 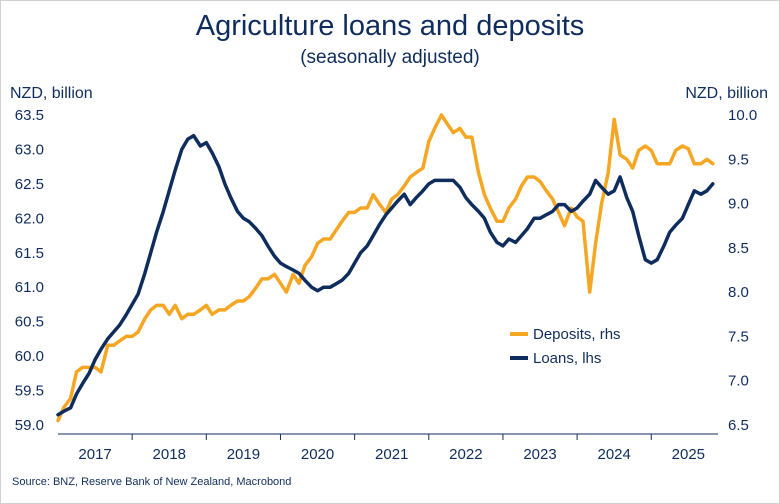 What do you see at coordinates (391, 454) in the screenshot?
I see `x-tick-label: 2021` at bounding box center [391, 454].